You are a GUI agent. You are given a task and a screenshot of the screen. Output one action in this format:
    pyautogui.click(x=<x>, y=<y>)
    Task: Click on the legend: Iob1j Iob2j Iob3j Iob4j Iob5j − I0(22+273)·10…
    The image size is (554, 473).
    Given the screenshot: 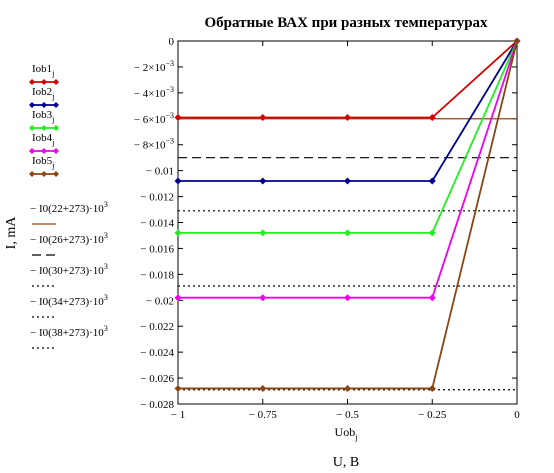 What is the action you would take?
    pyautogui.click(x=68, y=206)
    